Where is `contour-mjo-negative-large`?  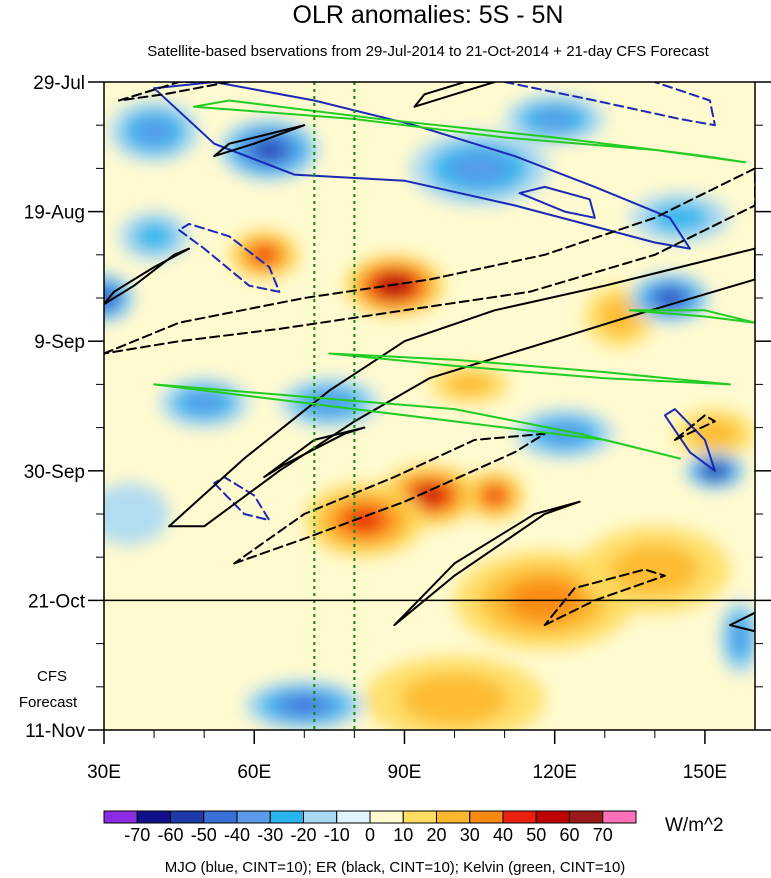
contour-mjo-negative-large is located at coordinates (422, 166).